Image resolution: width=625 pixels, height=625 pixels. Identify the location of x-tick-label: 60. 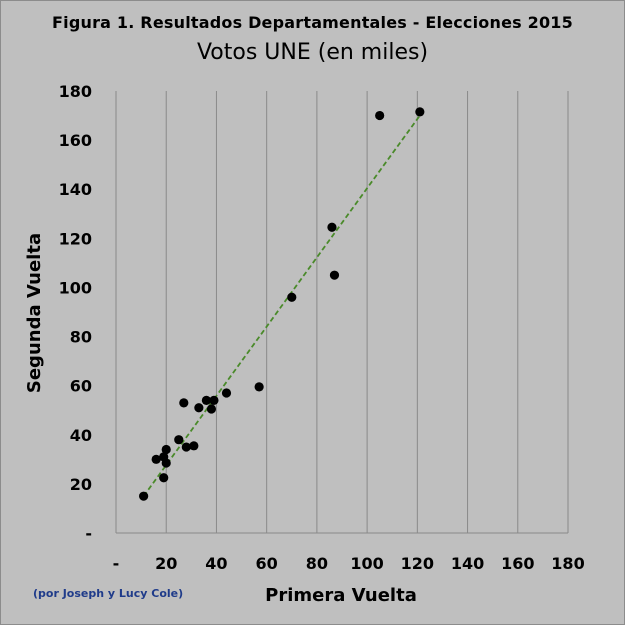
(267, 563).